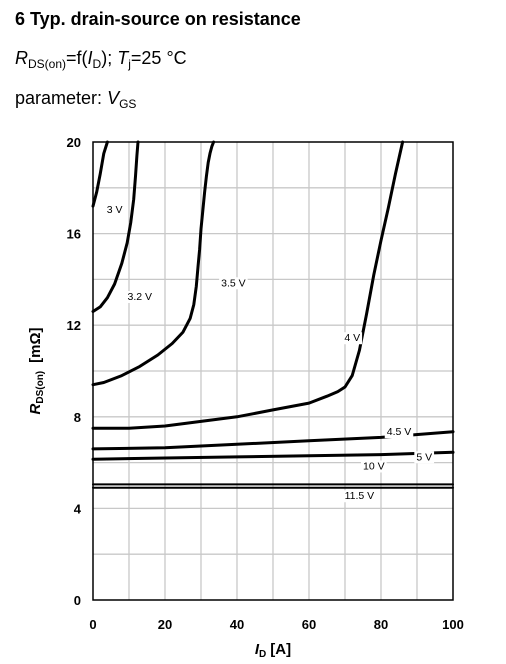 The width and height of the screenshot is (506, 664). I want to click on subtitle-eq: =f(, so click(77, 58).